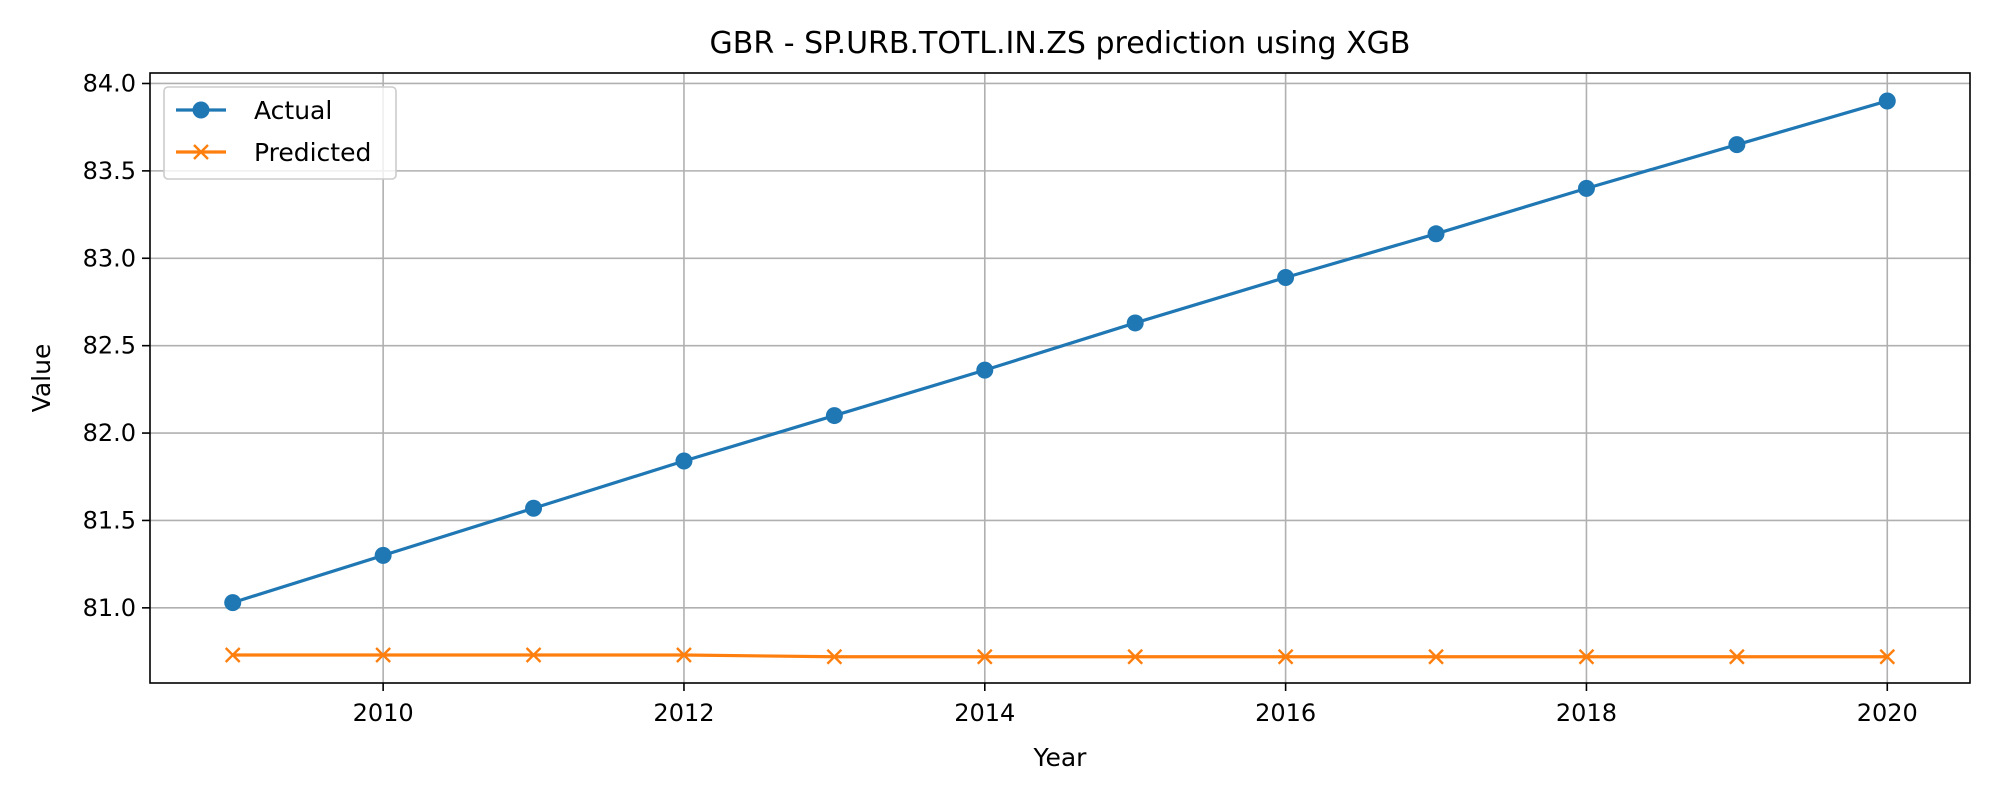 This screenshot has width=2000, height=800. Describe the element at coordinates (109, 83) in the screenshot. I see `y-tick-label: 84.0` at that location.